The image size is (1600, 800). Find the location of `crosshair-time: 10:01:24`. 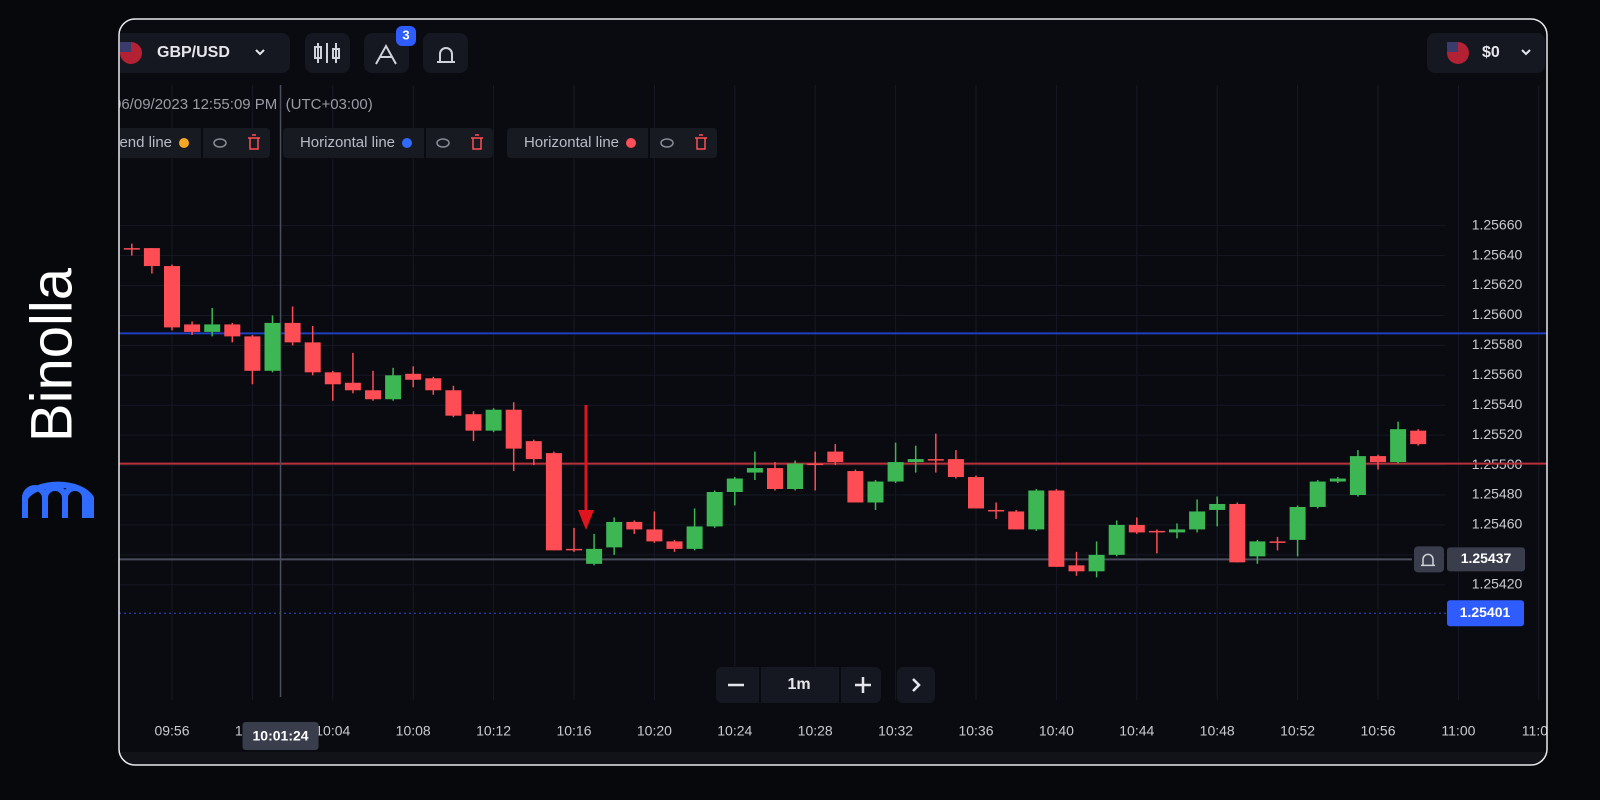

crosshair-time: 10:01:24 is located at coordinates (281, 736).